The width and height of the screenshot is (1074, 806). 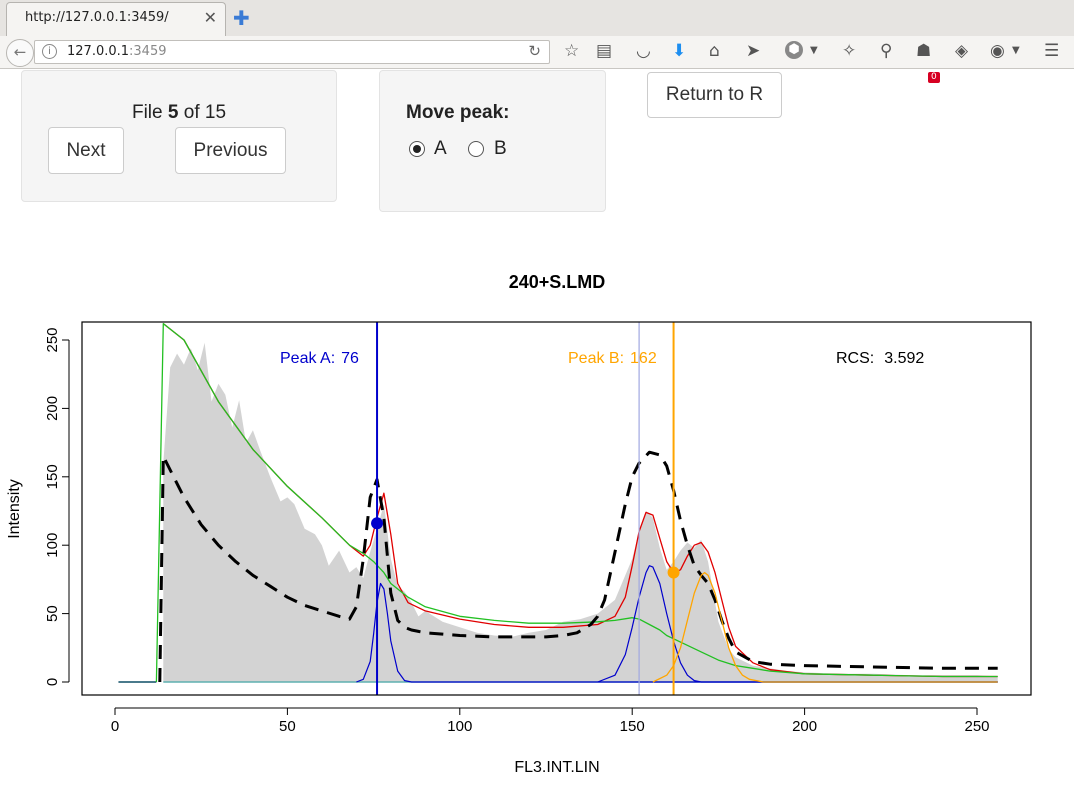 What do you see at coordinates (287, 726) in the screenshot?
I see `x-tick-label: 50` at bounding box center [287, 726].